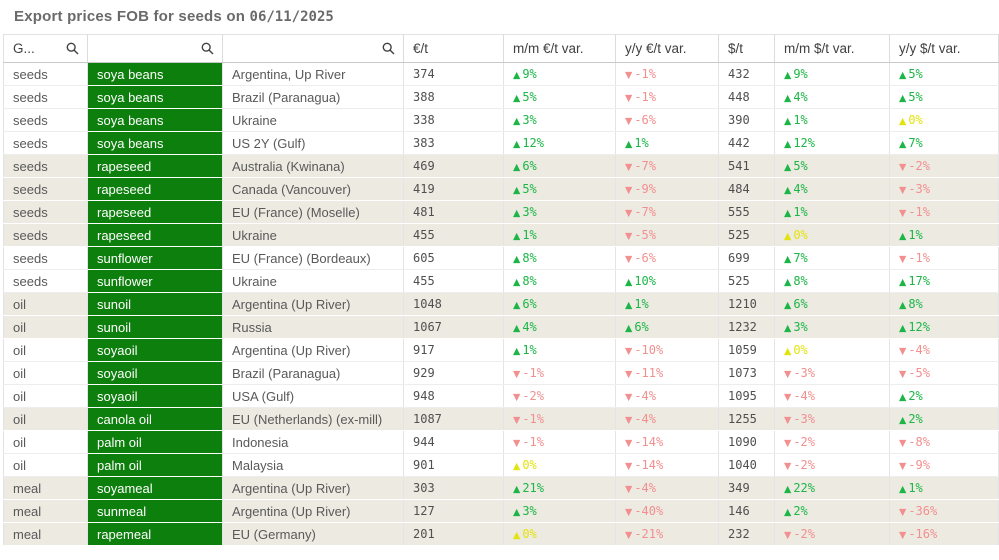 This screenshot has width=999, height=560. Describe the element at coordinates (746, 534) in the screenshot. I see `cell-usd: 232` at that location.